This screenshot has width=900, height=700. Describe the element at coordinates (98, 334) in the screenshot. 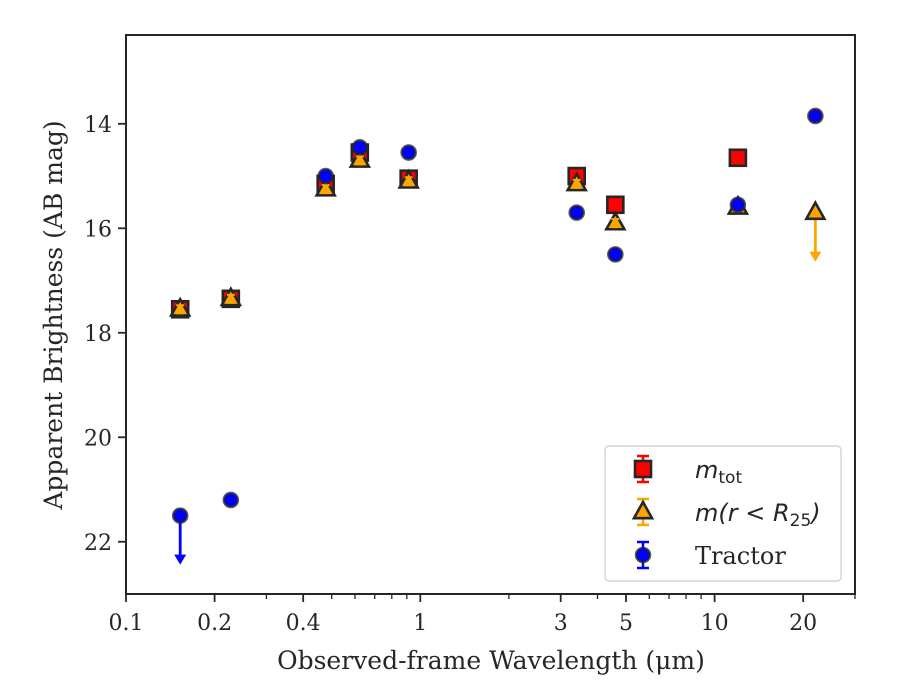

I see `y-tick-label-2: 18` at that location.